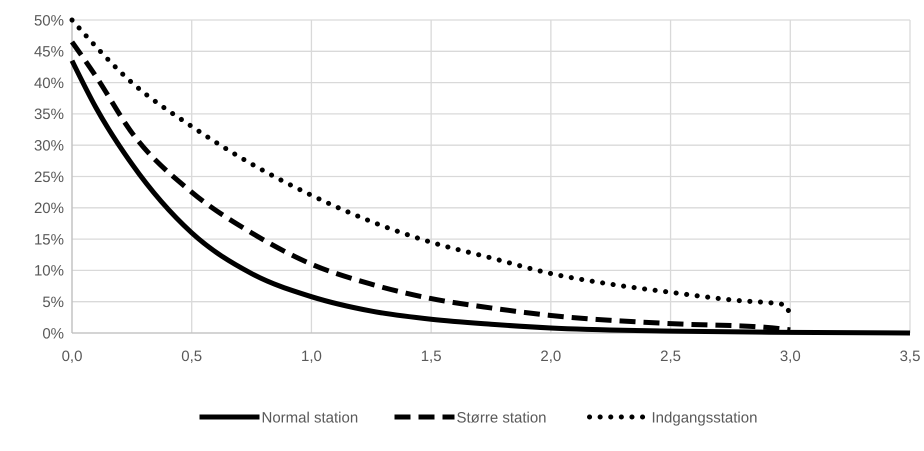 This screenshot has width=924, height=451. I want to click on x-tick-label: 2,5, so click(670, 356).